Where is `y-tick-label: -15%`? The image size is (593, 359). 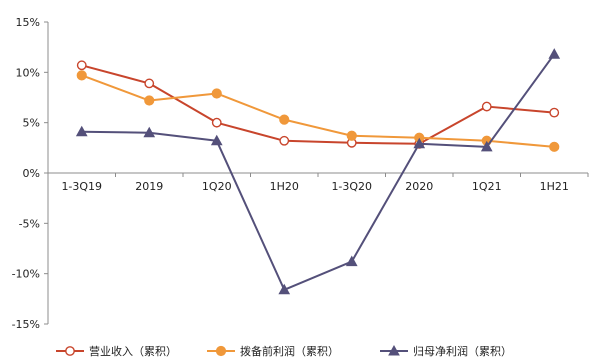
y-tick-label: -15% is located at coordinates (26, 324).